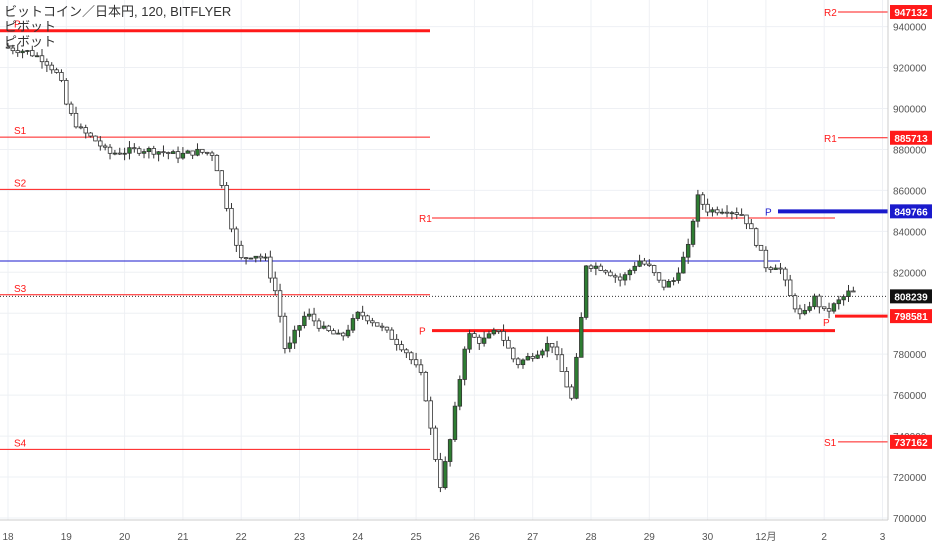 The height and width of the screenshot is (550, 932). What do you see at coordinates (30, 26) in the screenshot?
I see `indicator-pivot-1: ピボット` at bounding box center [30, 26].